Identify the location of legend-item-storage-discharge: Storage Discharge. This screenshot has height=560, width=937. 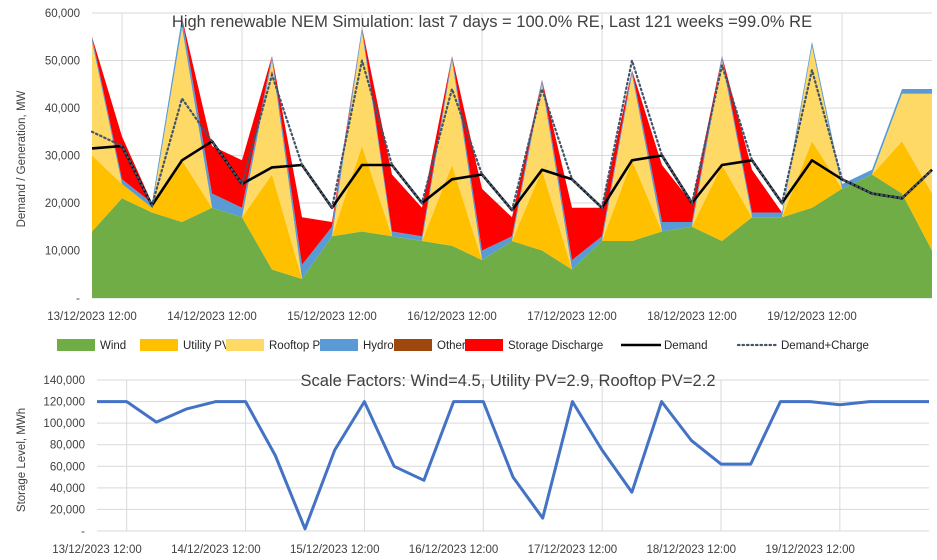
(534, 345).